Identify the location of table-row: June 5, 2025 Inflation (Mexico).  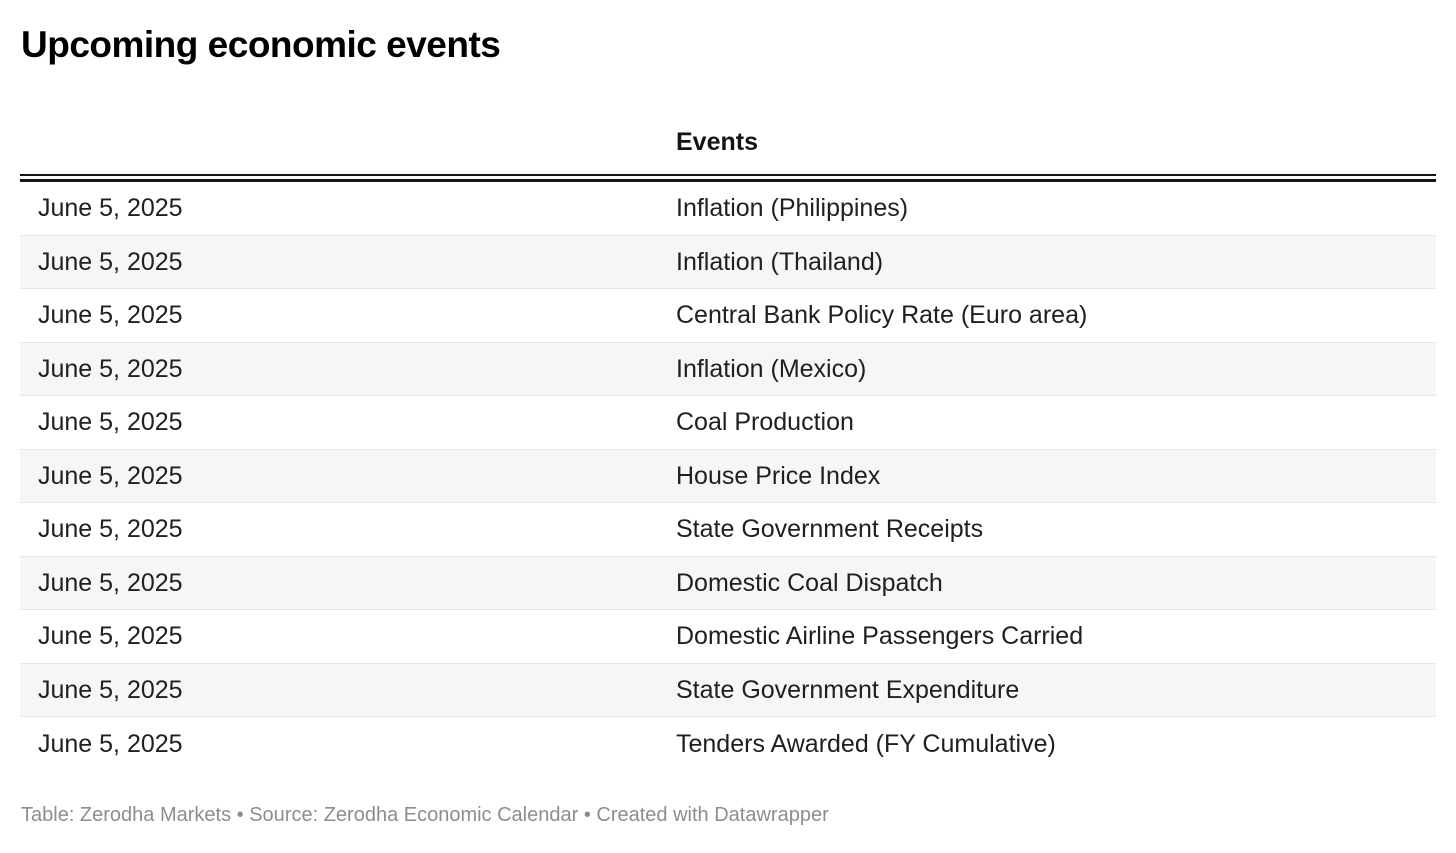
(728, 369).